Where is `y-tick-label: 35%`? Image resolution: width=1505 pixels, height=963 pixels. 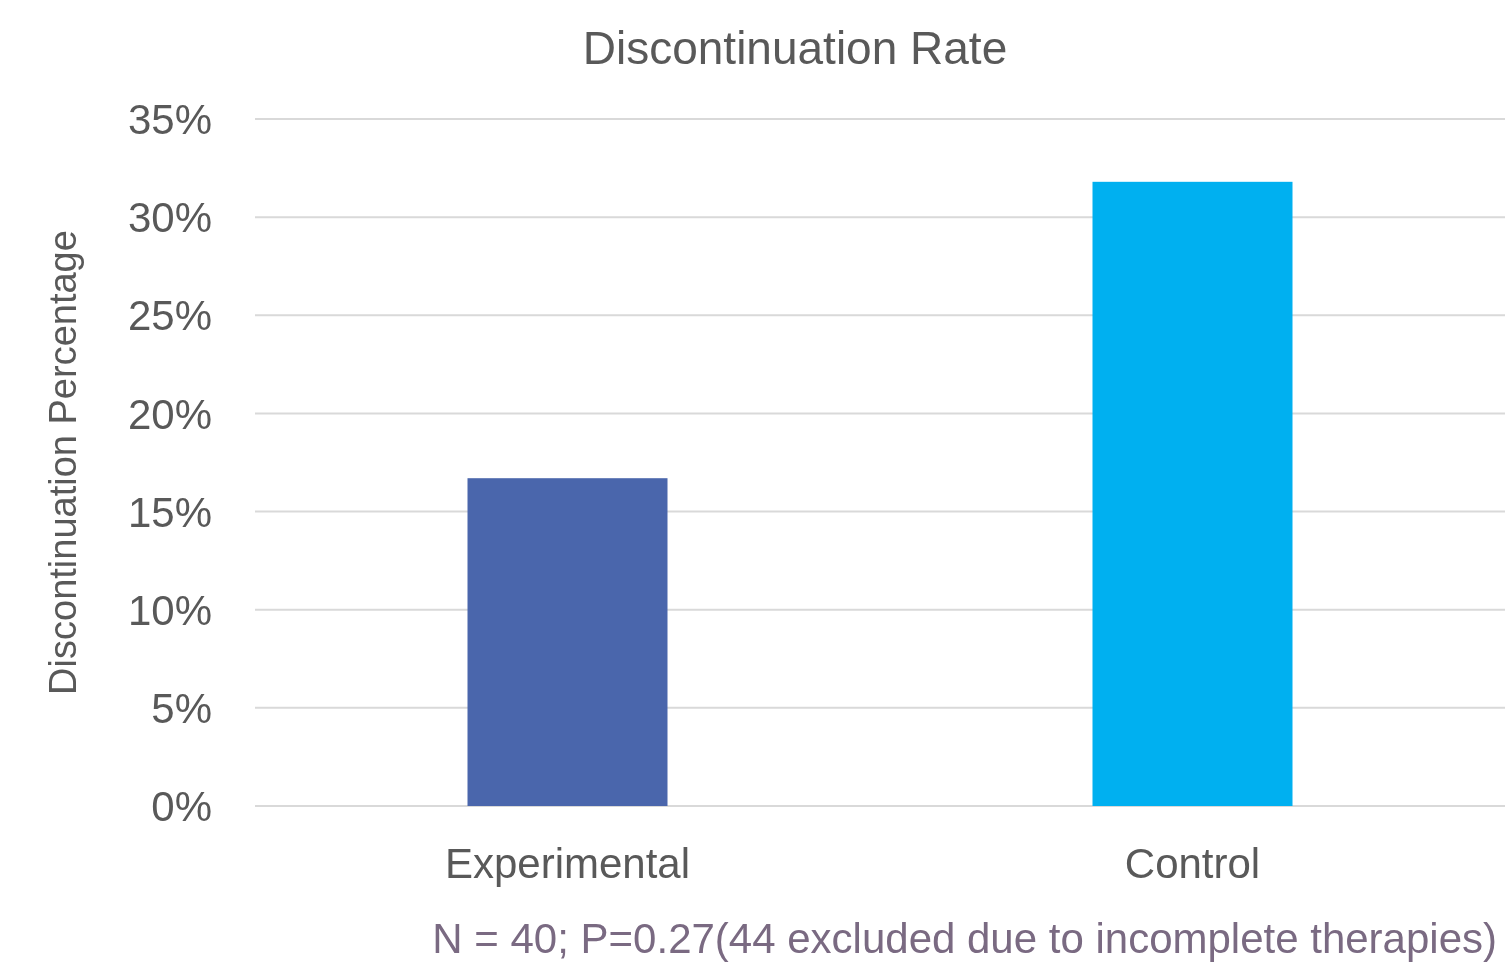
y-tick-label: 35% is located at coordinates (169, 120).